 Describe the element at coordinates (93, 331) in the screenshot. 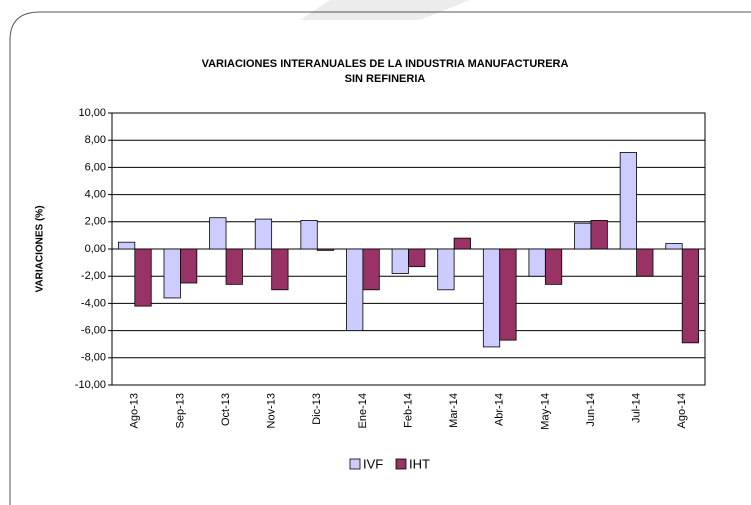

I see `y-tick-label: -6,00` at that location.